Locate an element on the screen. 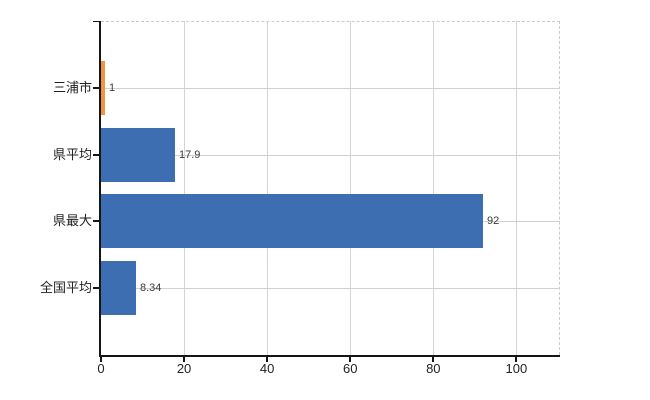 The width and height of the screenshot is (650, 400). category-label: 全国平均 is located at coordinates (65, 287).